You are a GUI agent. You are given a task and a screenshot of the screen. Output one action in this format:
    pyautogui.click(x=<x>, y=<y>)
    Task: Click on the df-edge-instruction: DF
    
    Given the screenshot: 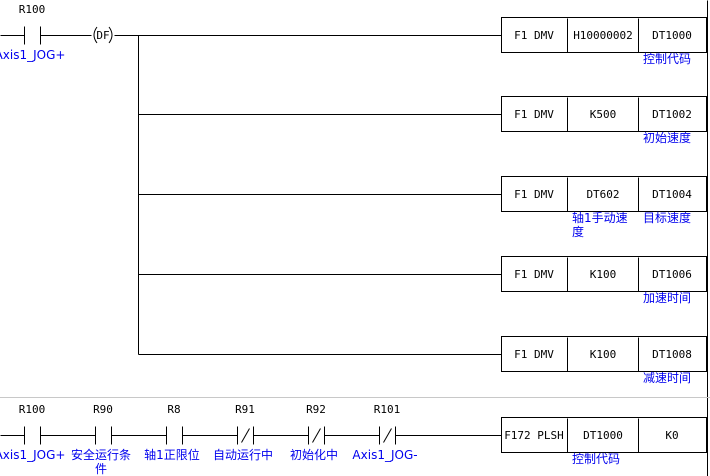 What is the action you would take?
    pyautogui.click(x=103, y=35)
    